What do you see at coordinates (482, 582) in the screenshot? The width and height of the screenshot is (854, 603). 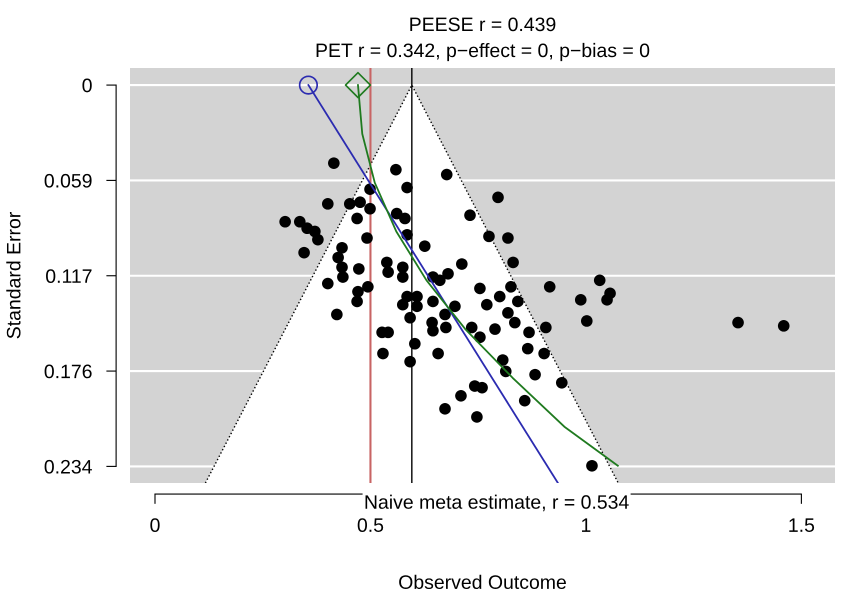 I see `x-axis-title: Observed Outcome` at bounding box center [482, 582].